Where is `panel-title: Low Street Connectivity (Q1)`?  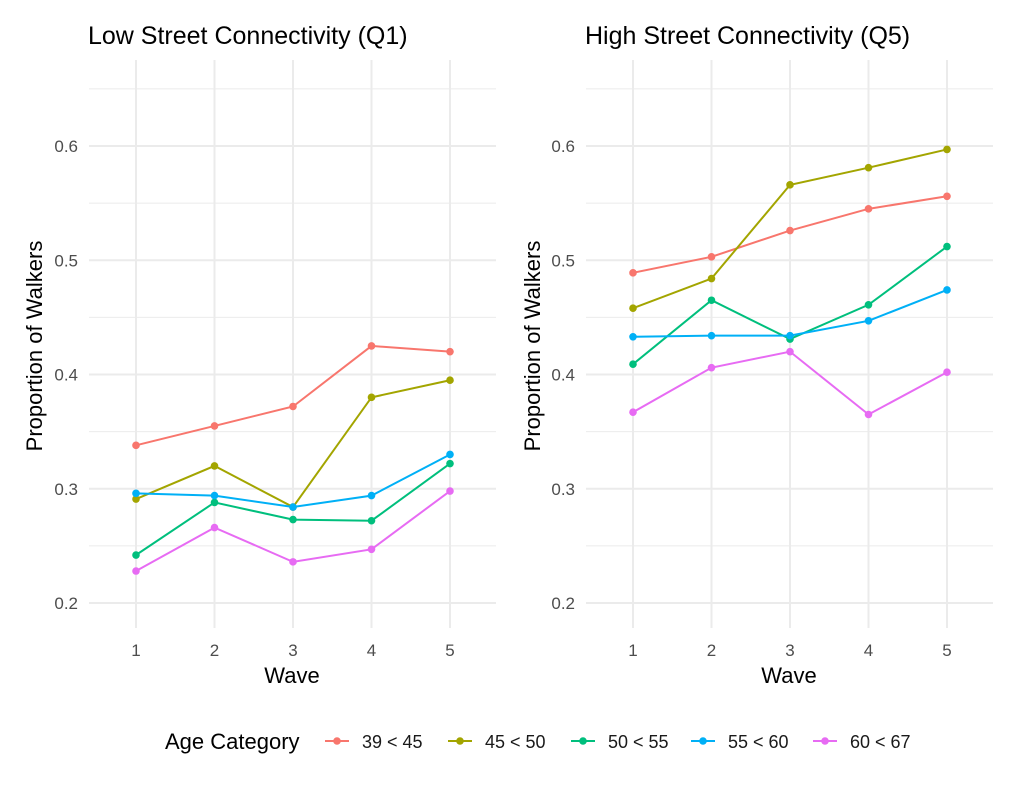 panel-title: Low Street Connectivity (Q1) is located at coordinates (248, 36).